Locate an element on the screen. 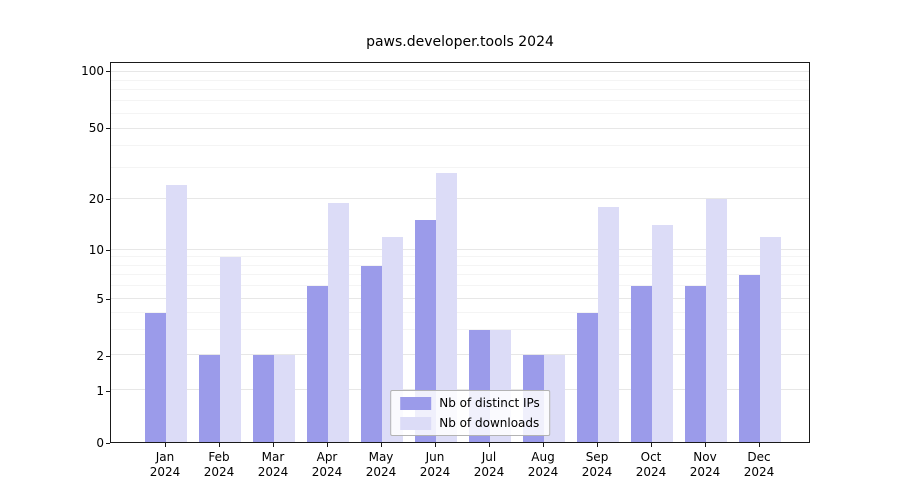  y-tick-label: 1 is located at coordinates (100, 390).